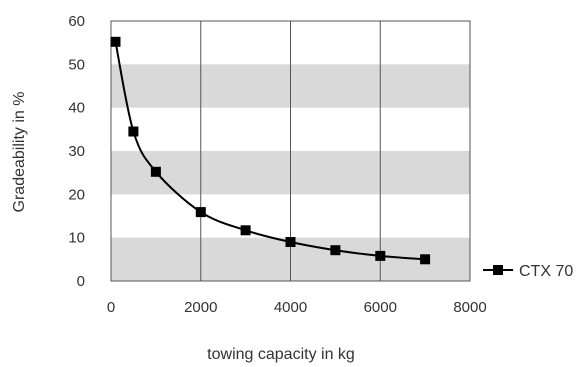  I want to click on x-tick-label: 4000, so click(290, 307).